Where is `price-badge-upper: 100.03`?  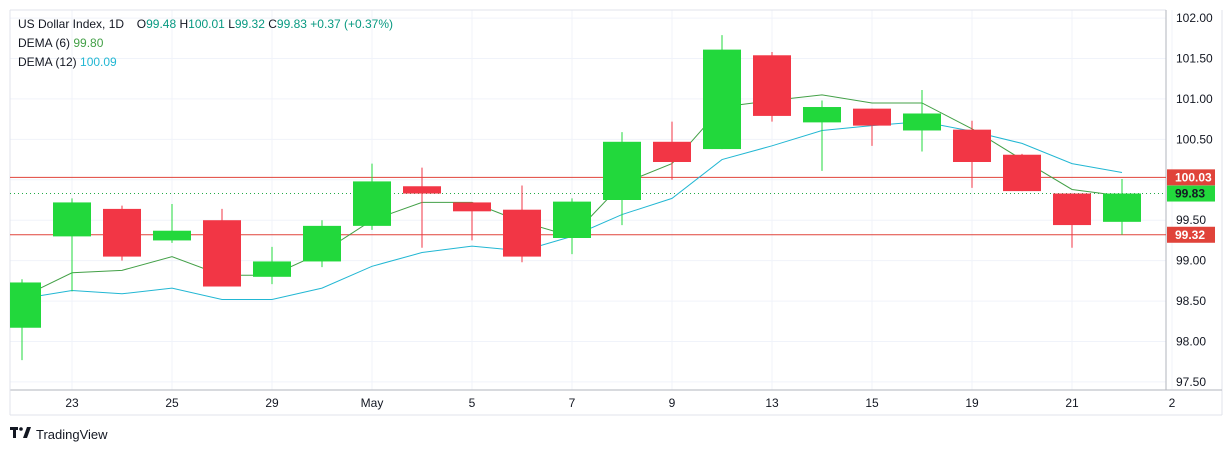 price-badge-upper: 100.03 is located at coordinates (1191, 177).